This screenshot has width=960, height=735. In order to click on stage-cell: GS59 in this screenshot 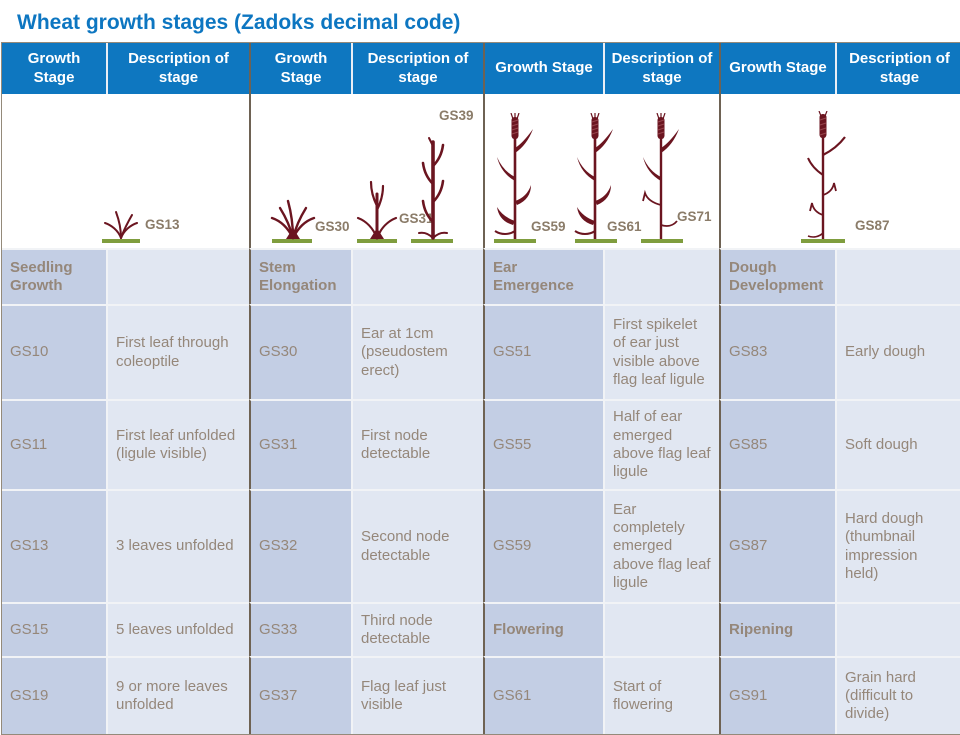, I will do `click(543, 545)`.